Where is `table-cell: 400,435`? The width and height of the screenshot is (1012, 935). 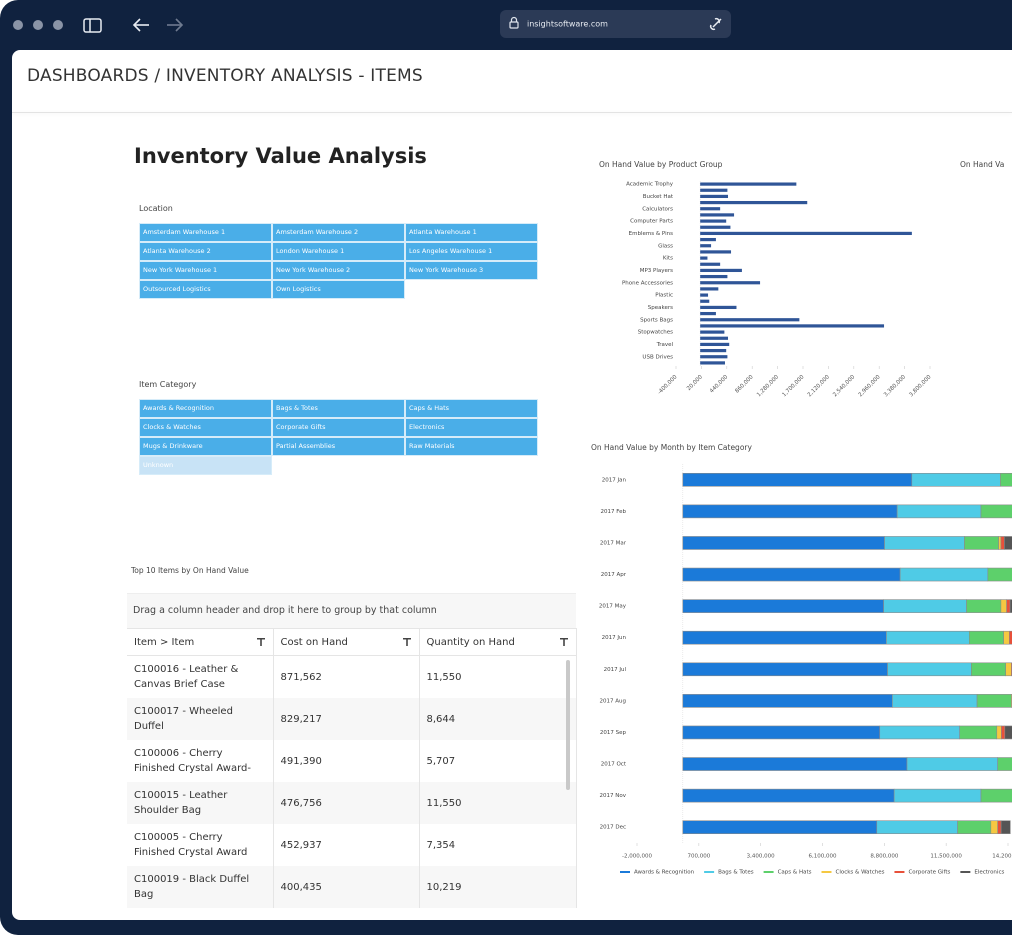
table-cell: 400,435 is located at coordinates (346, 887).